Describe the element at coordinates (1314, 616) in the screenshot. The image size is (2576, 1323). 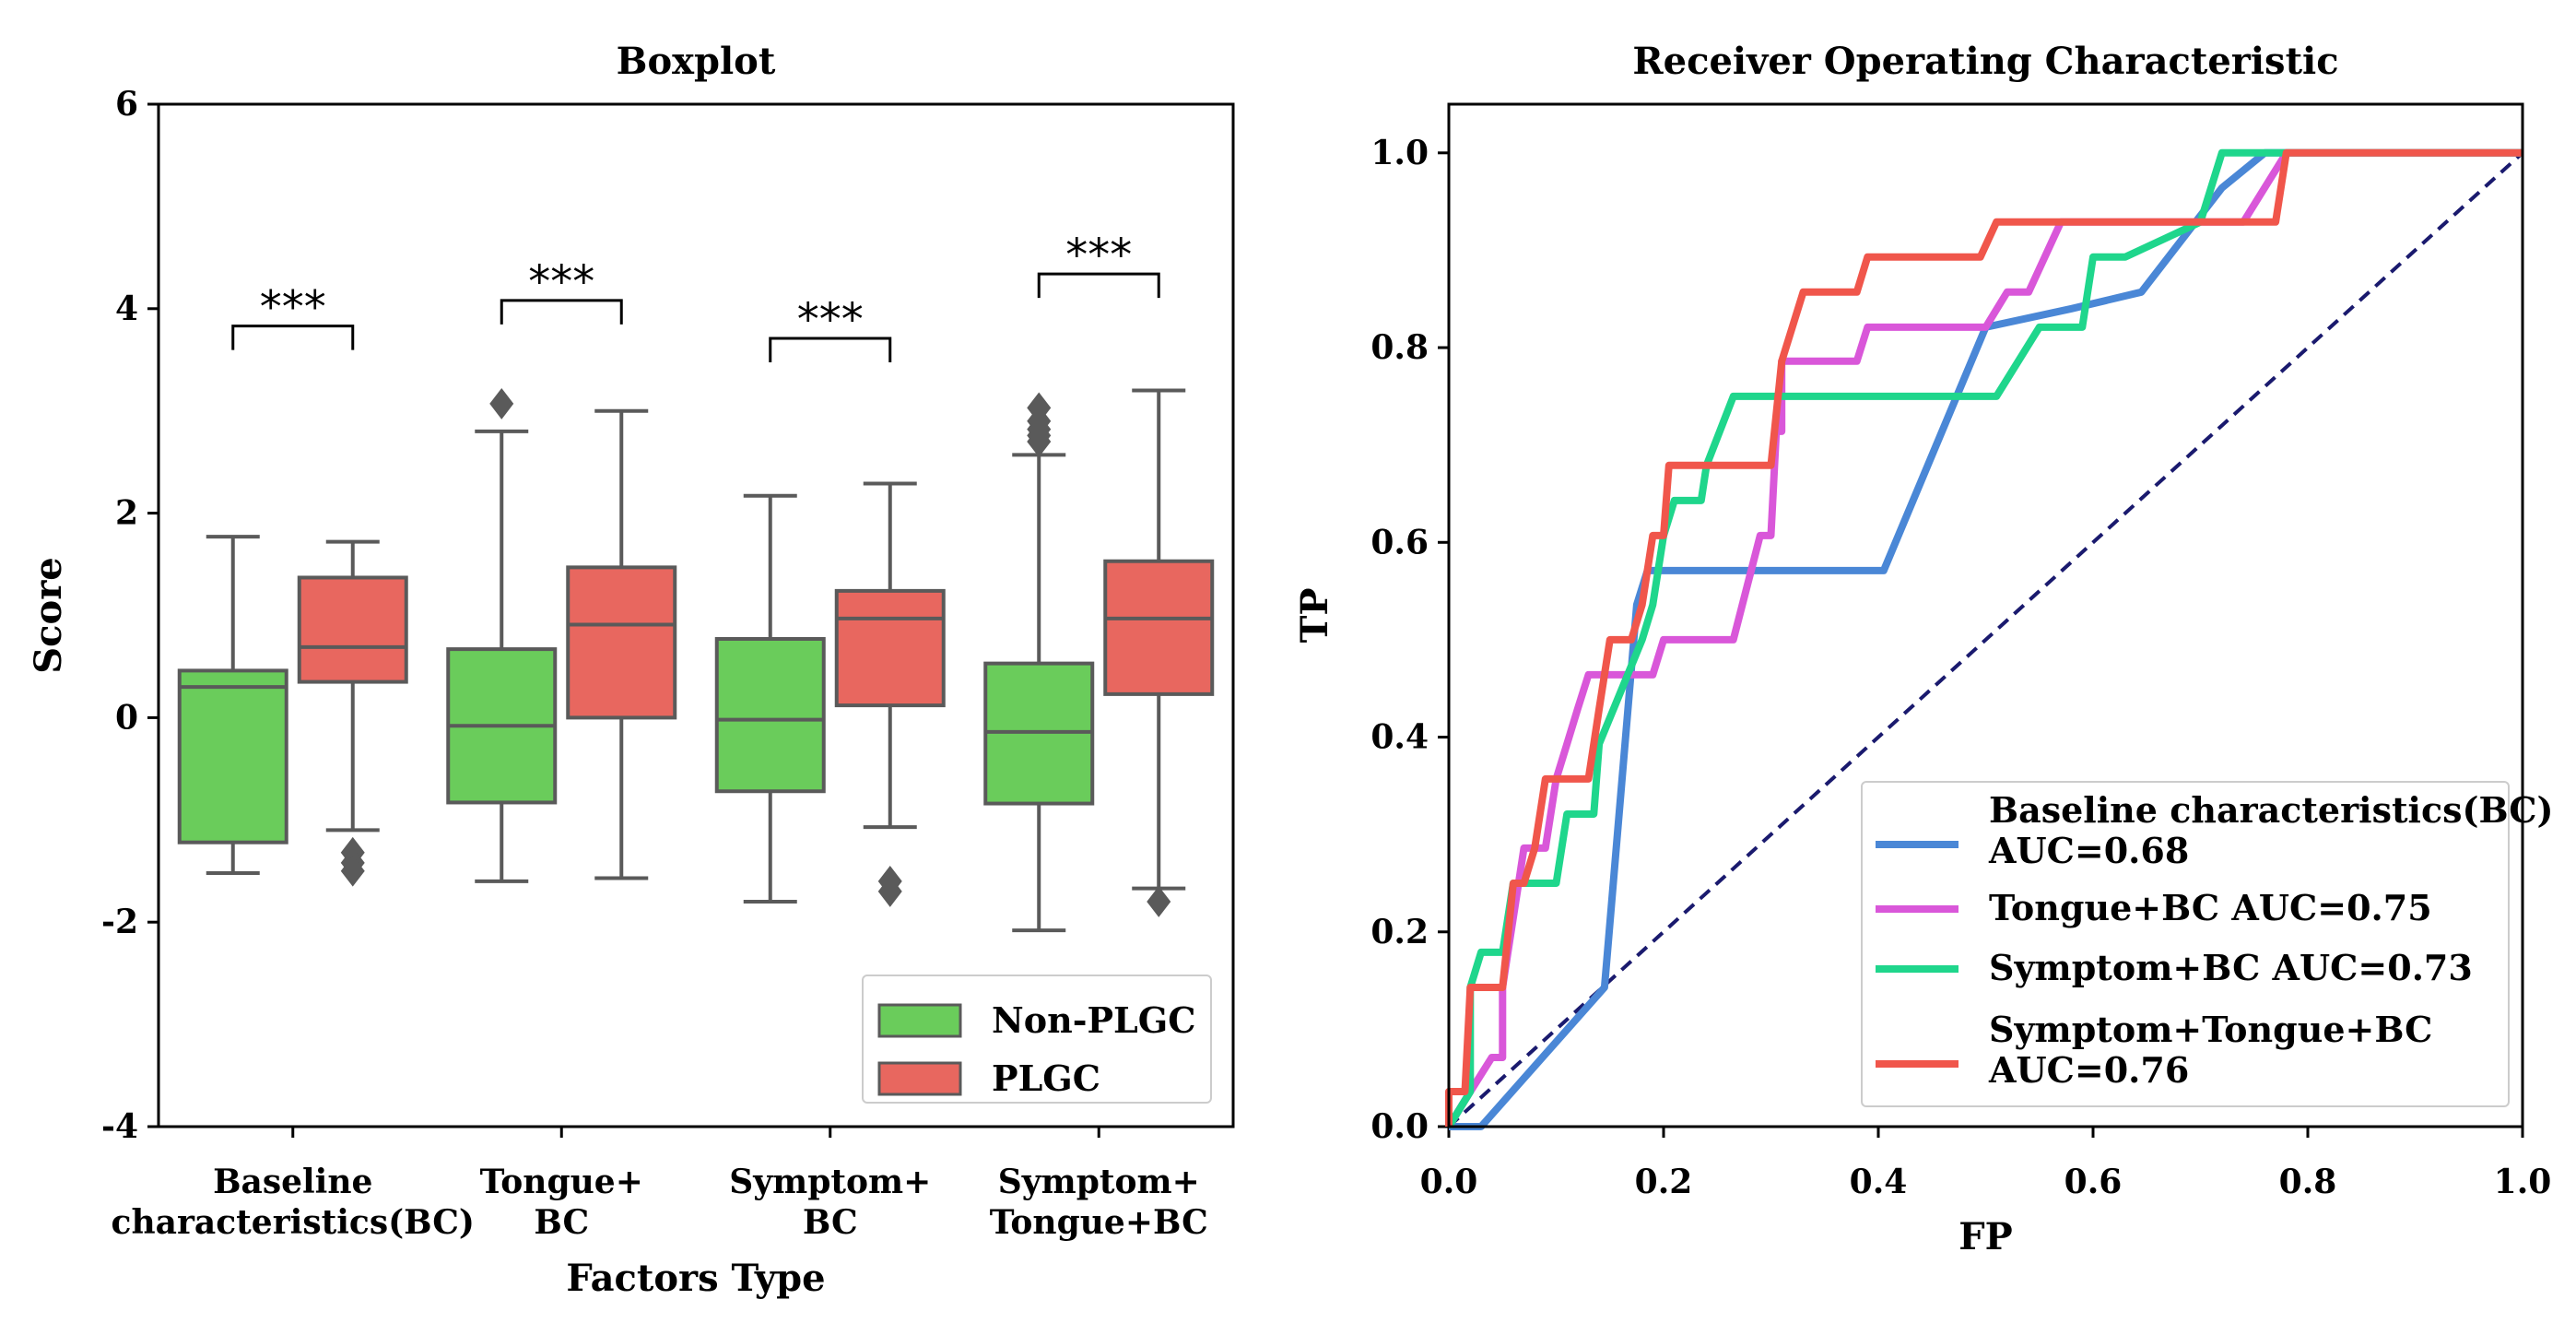
I see `y-axis-label: TP` at that location.